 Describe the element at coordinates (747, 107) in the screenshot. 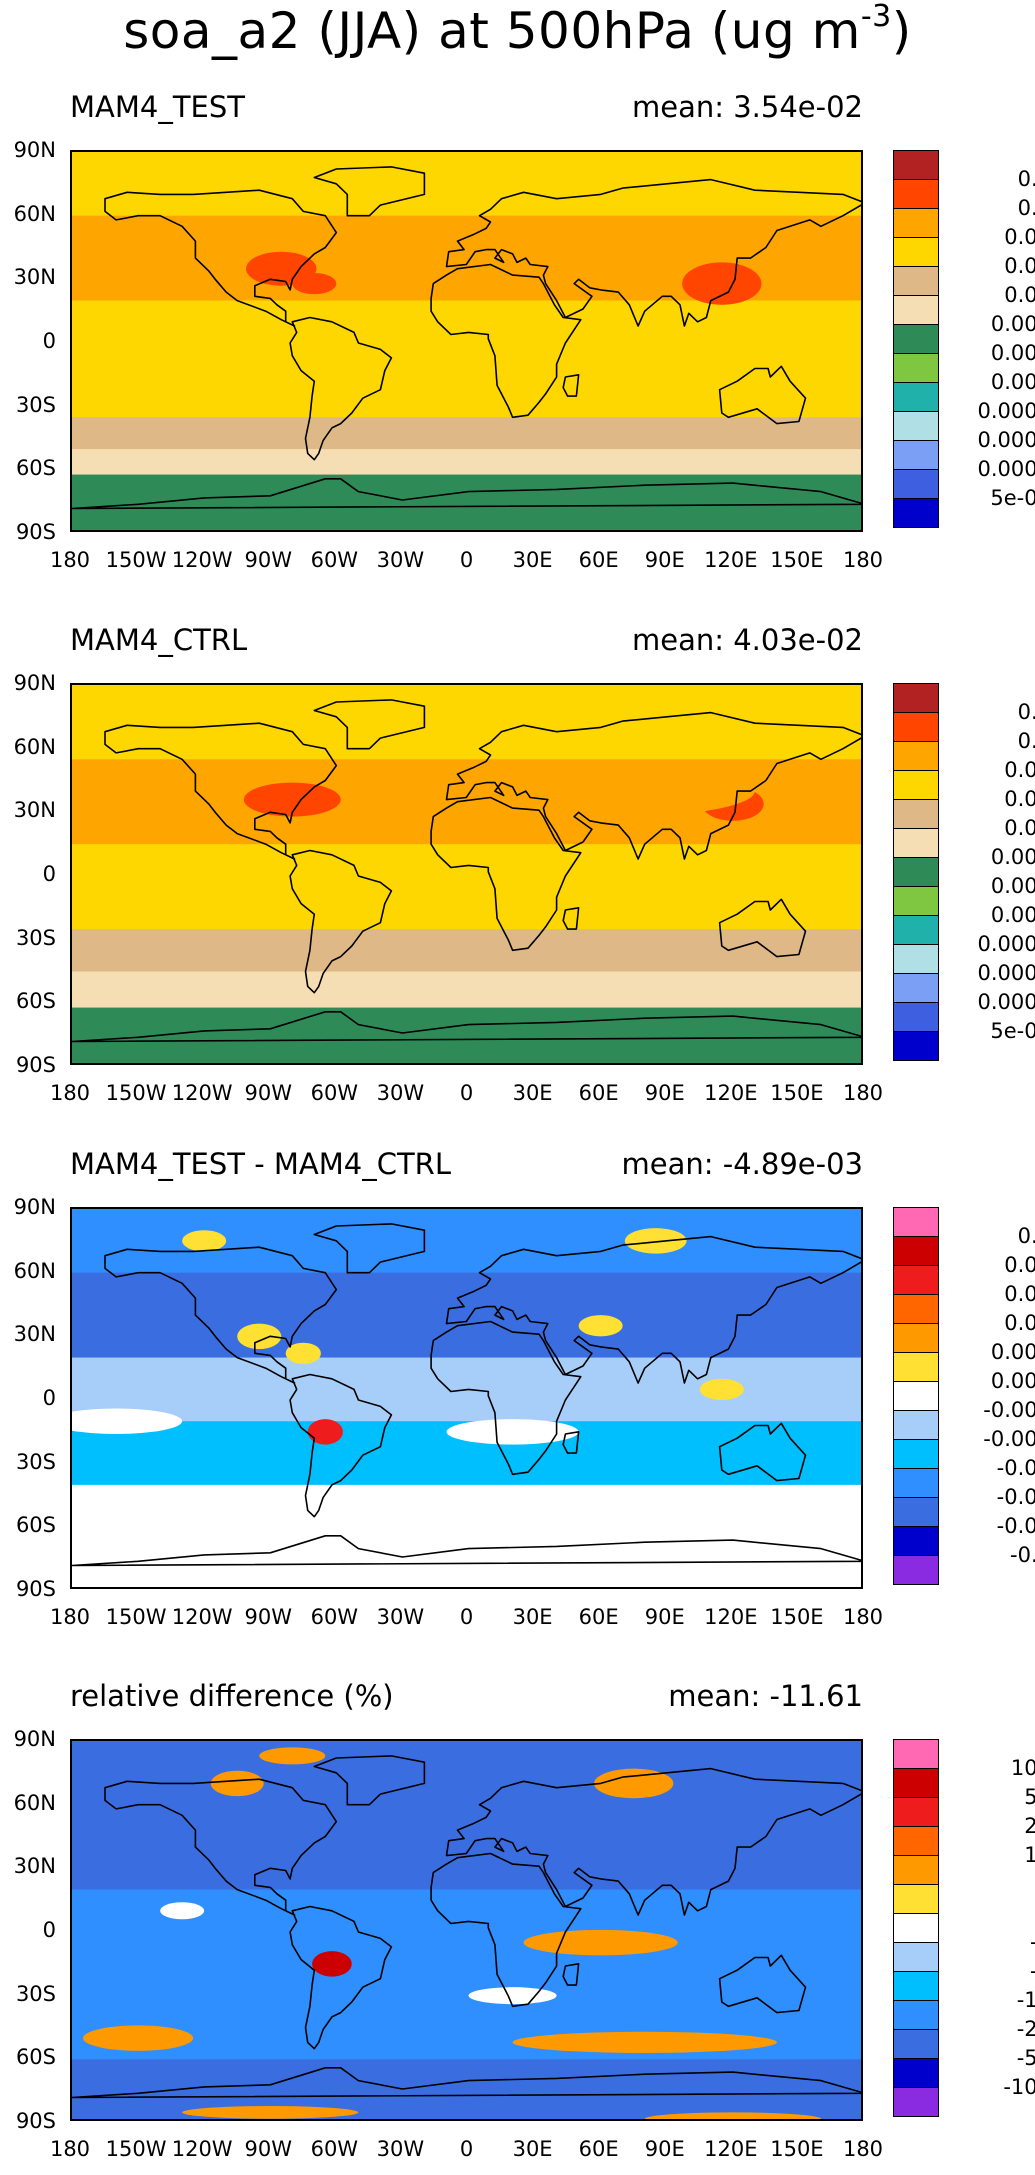

I see `panel-mean: mean: 3.54e-02` at that location.